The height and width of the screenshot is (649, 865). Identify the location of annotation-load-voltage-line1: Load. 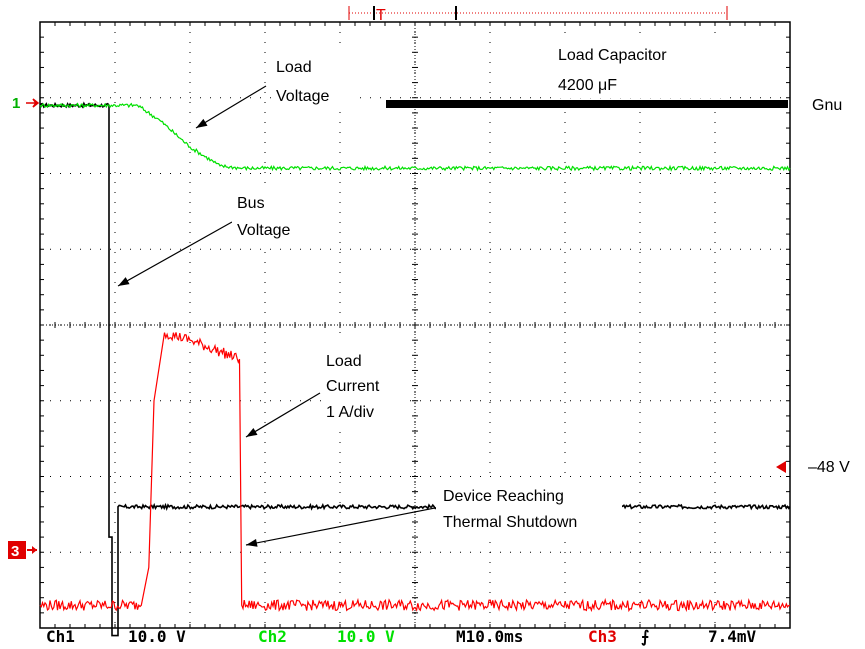
(294, 67).